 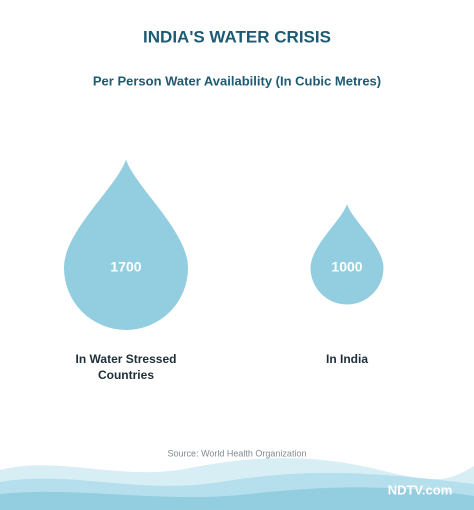 What do you see at coordinates (420, 489) in the screenshot?
I see `logo: NDTV.com` at bounding box center [420, 489].